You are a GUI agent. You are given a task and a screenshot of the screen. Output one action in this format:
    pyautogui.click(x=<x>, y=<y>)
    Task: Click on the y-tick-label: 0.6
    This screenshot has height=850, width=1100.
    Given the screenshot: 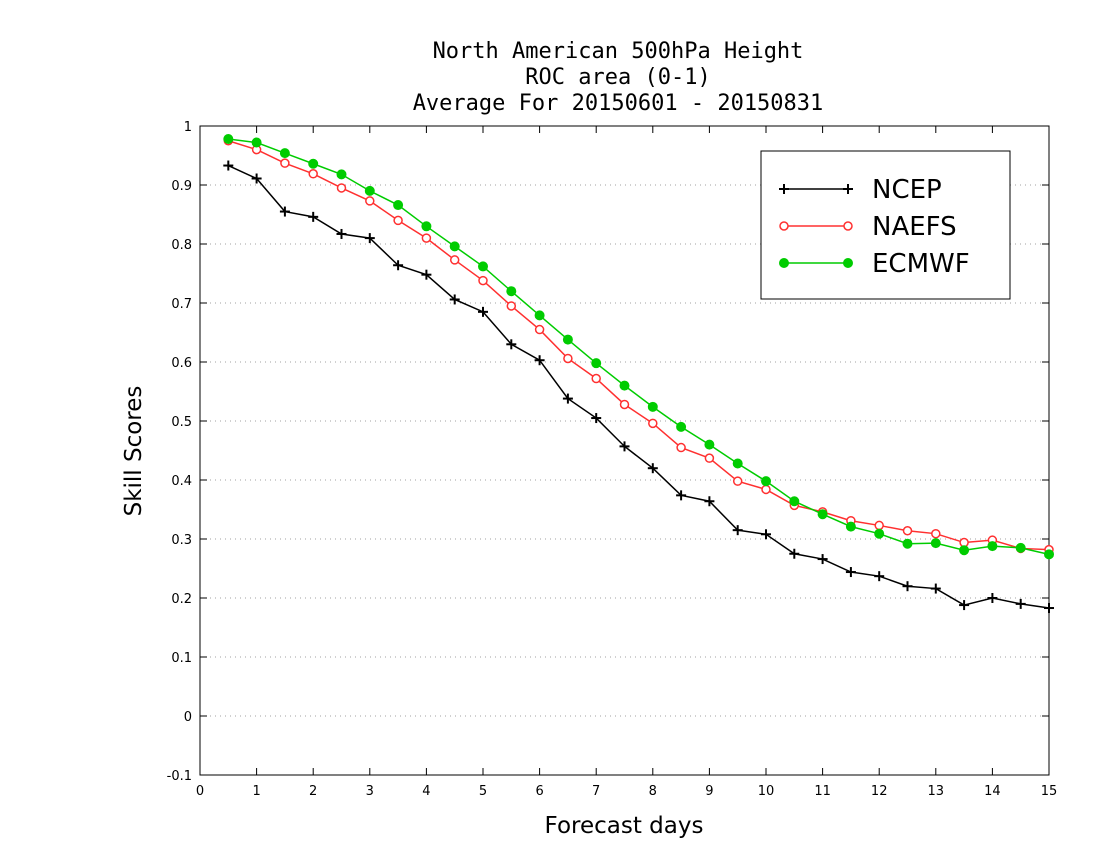 What is the action you would take?
    pyautogui.click(x=181, y=363)
    